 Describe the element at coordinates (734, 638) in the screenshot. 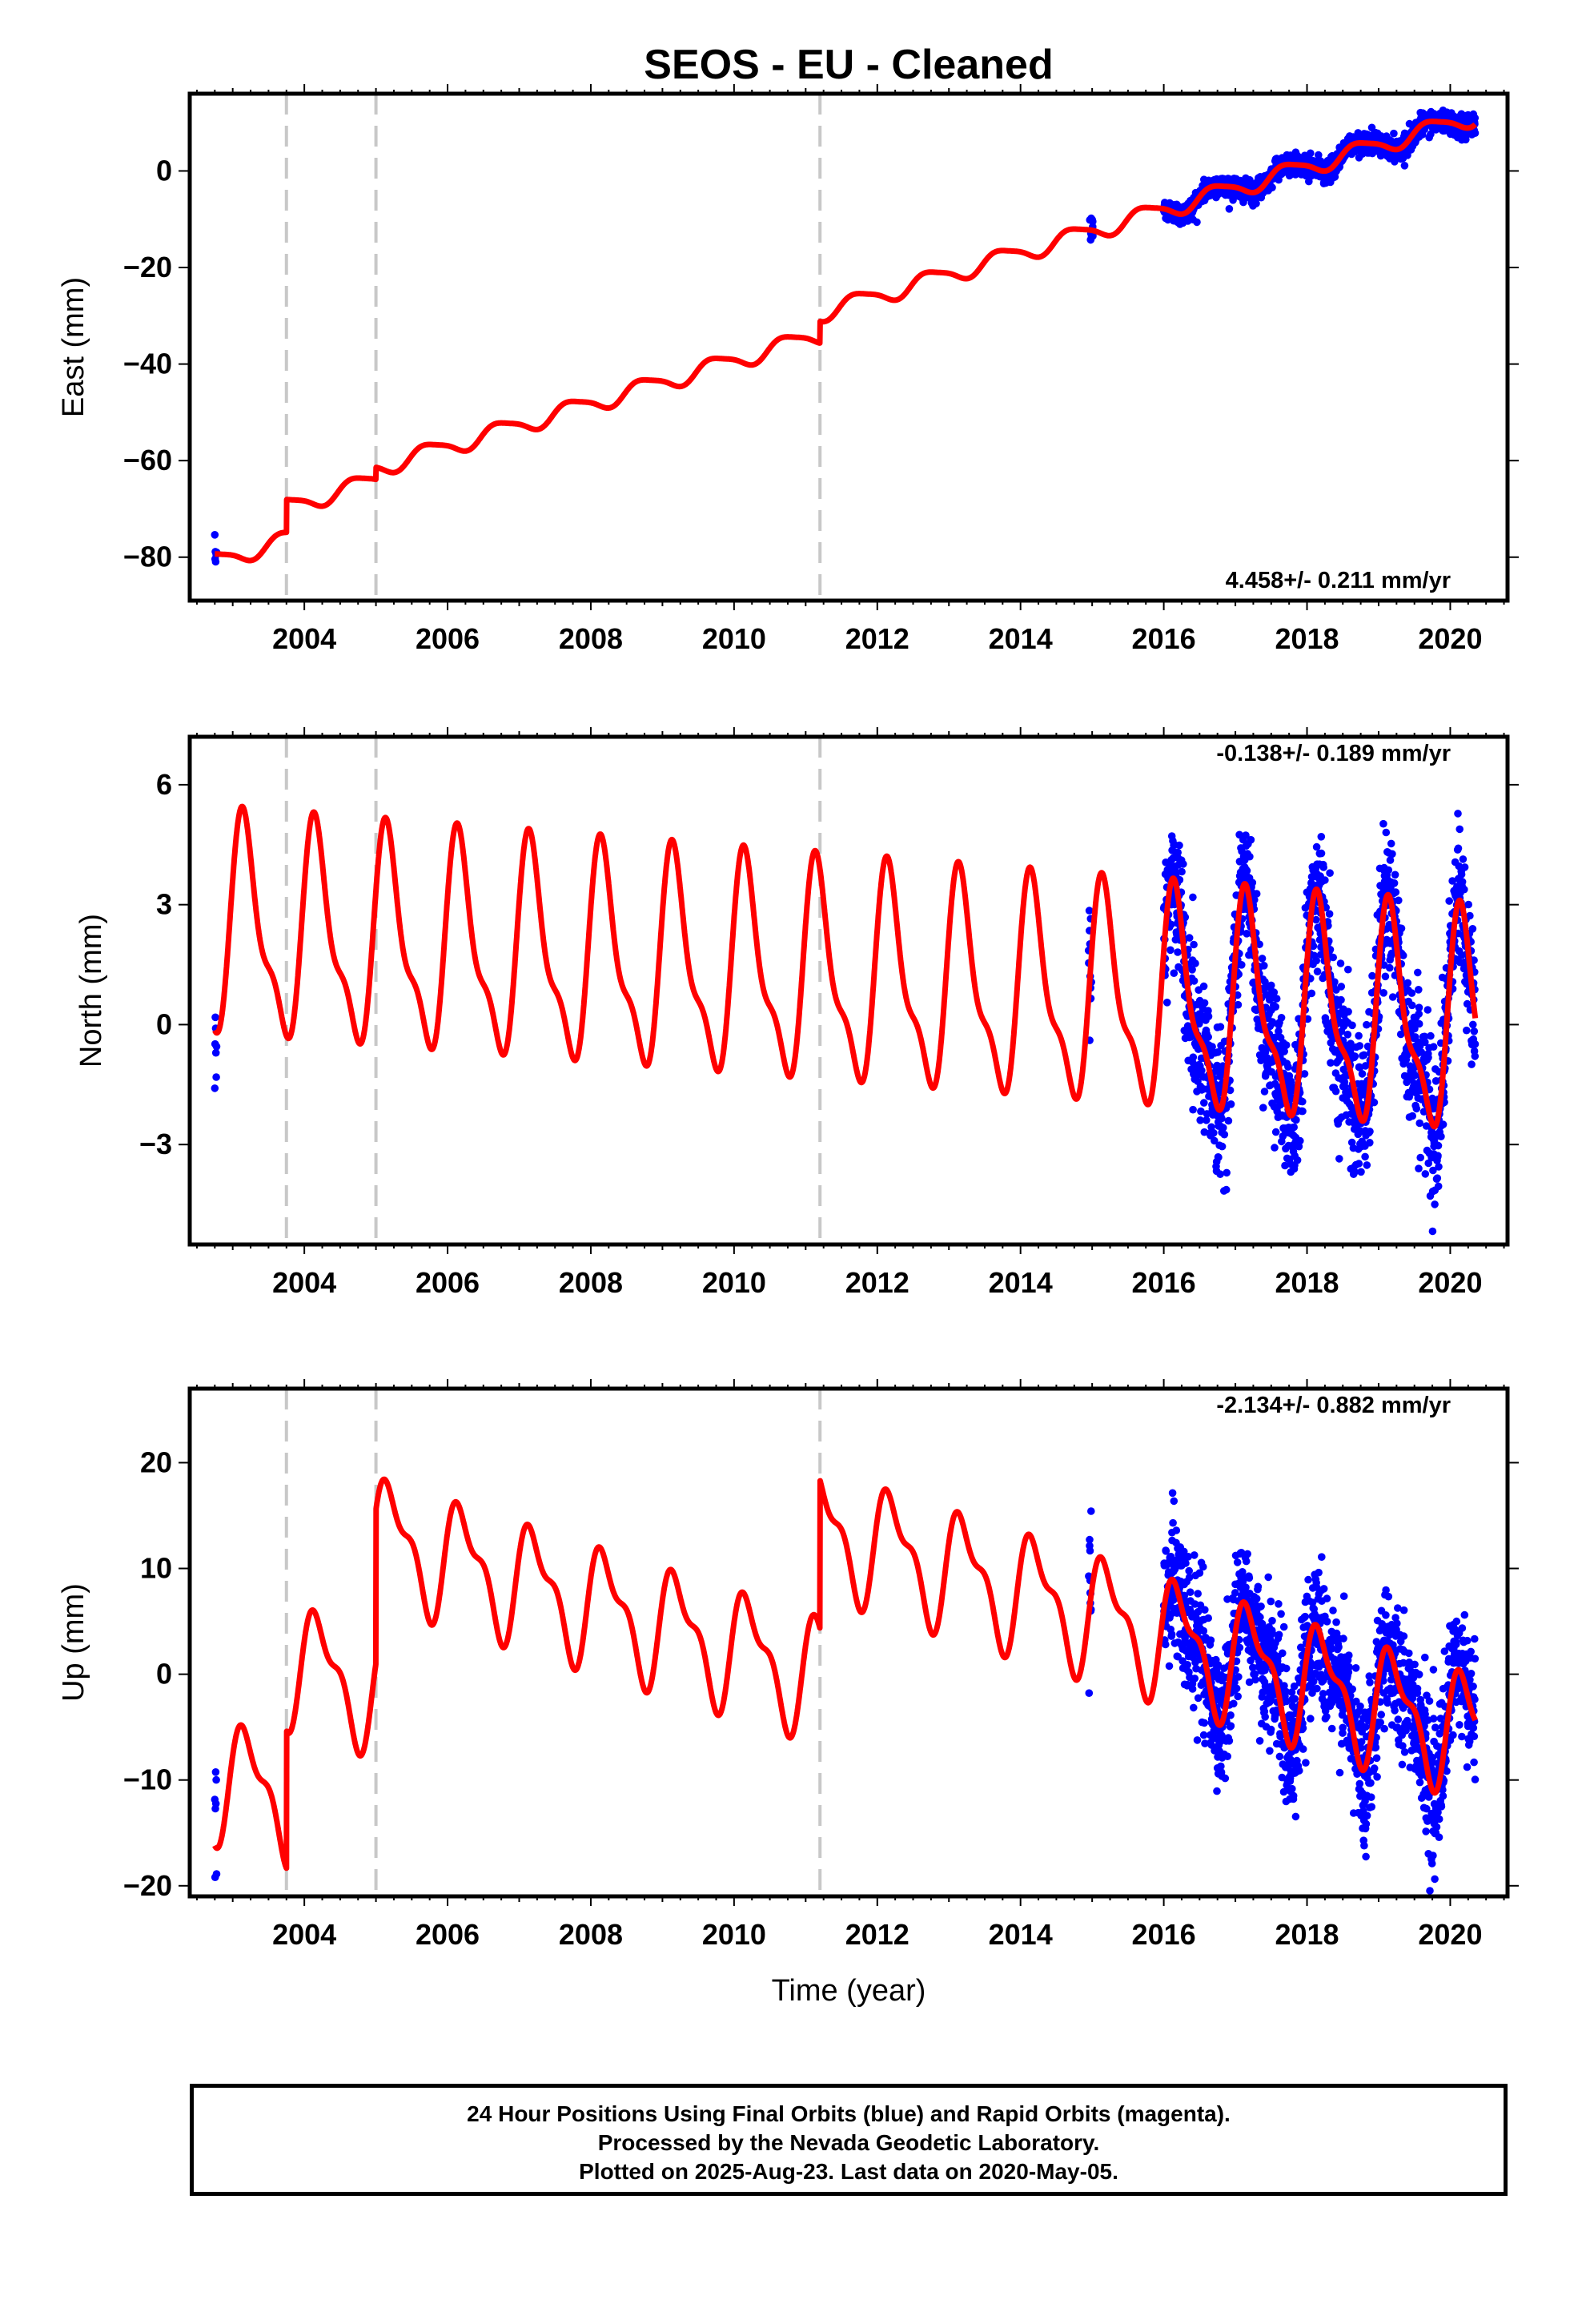

I see `x-tick-label: 2010` at that location.